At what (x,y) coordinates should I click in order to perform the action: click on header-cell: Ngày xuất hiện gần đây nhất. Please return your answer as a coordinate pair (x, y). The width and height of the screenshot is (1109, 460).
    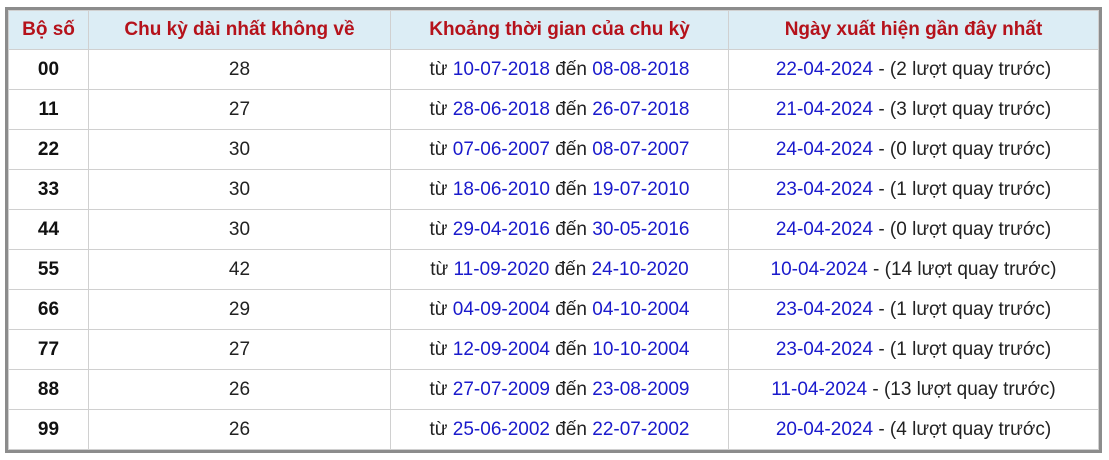
    Looking at the image, I should click on (913, 30).